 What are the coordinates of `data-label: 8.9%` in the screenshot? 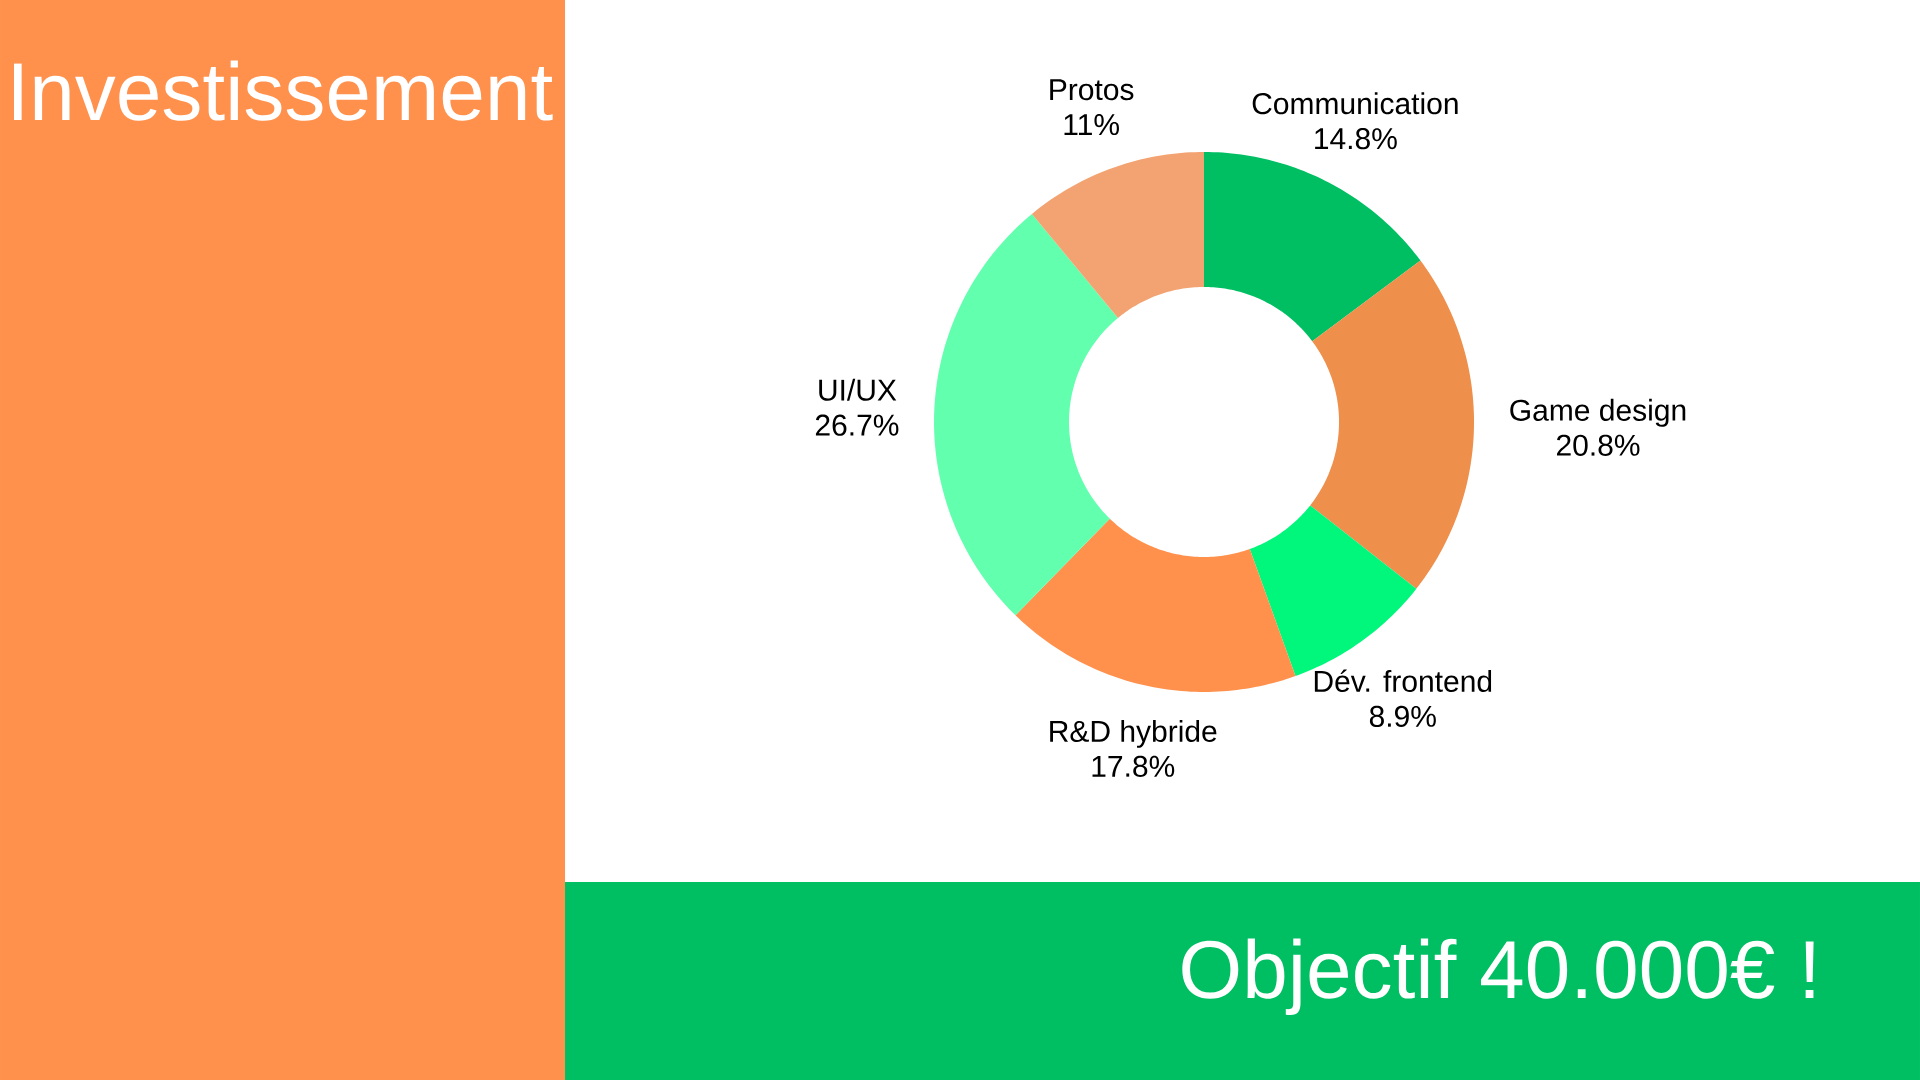 It's located at (1402, 716).